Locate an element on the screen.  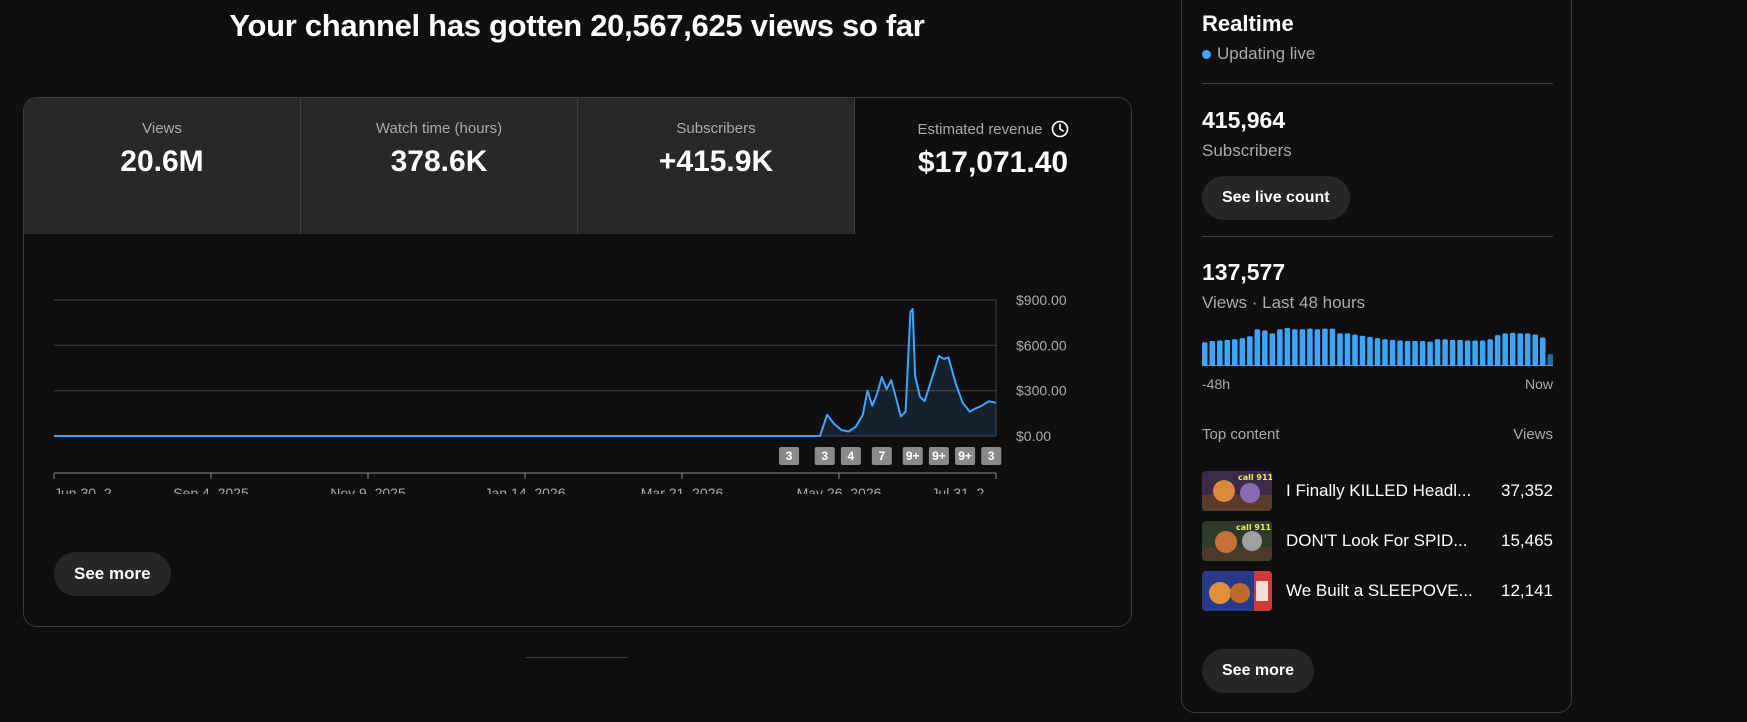
metric-label: Views is located at coordinates (162, 128).